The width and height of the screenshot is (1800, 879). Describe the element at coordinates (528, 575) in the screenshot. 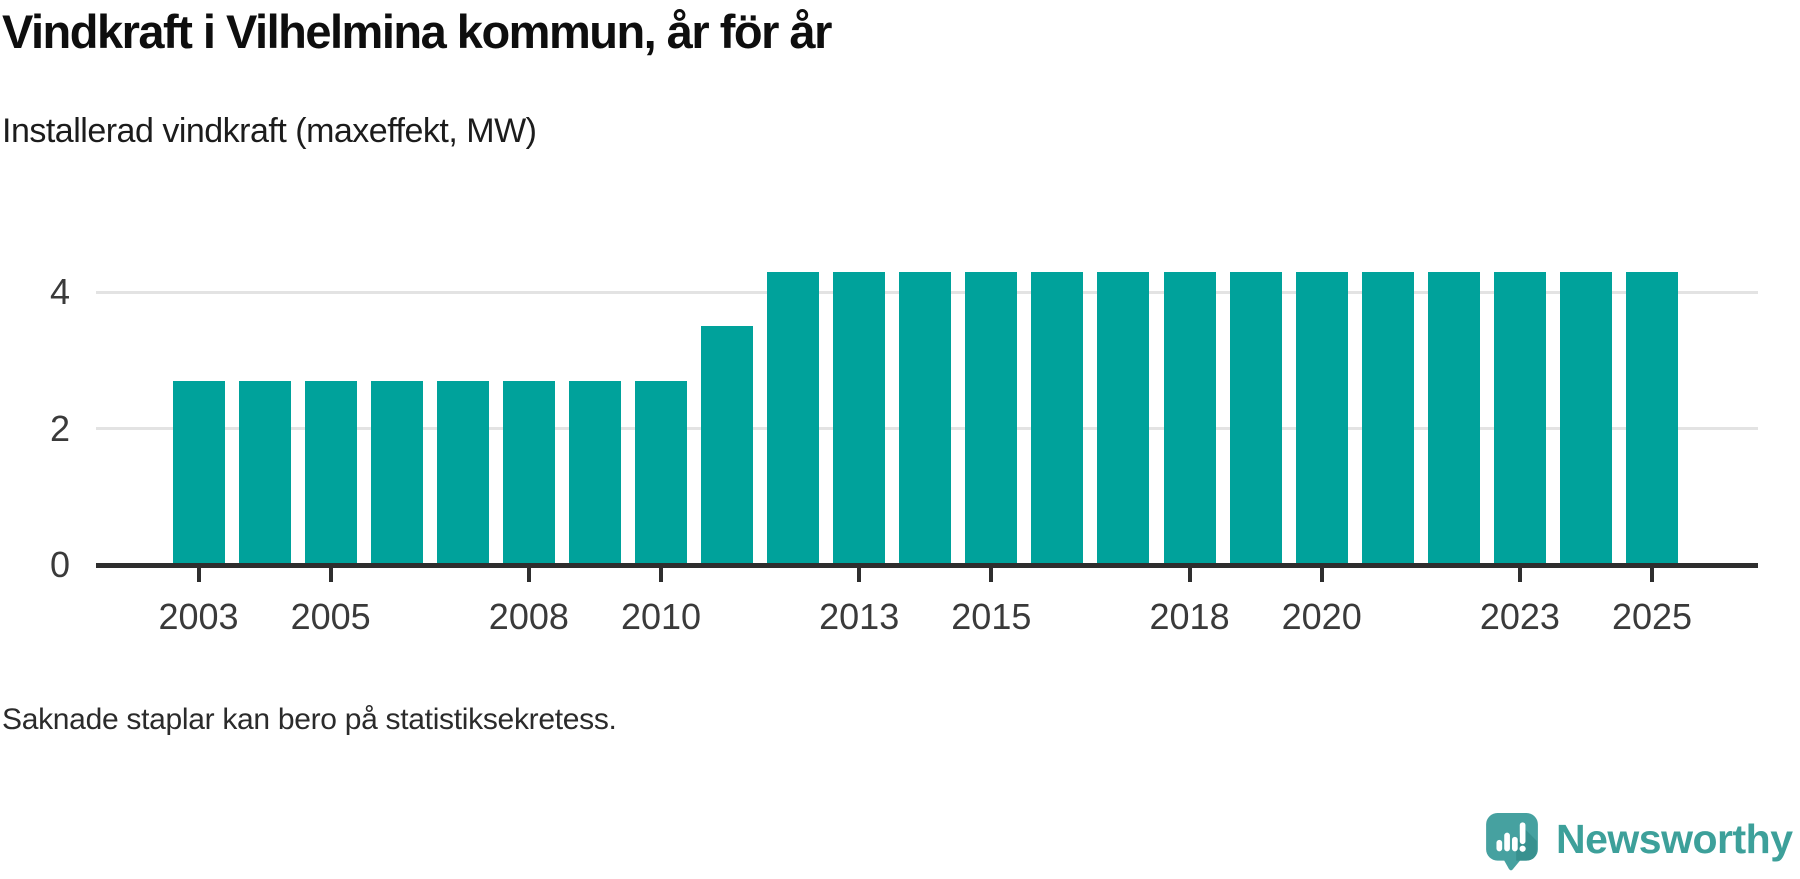

I see `x-axis-tick-2008` at that location.